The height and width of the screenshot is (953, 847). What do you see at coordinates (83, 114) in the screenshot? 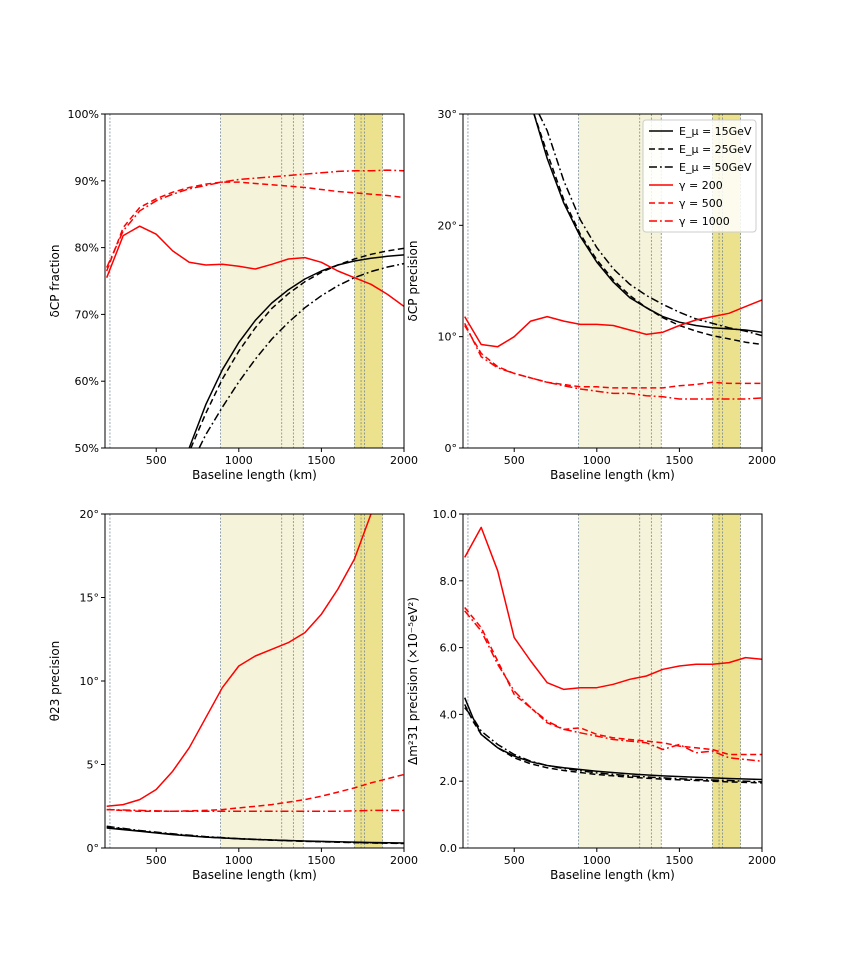
I see `y-tick-label: 100%` at bounding box center [83, 114].